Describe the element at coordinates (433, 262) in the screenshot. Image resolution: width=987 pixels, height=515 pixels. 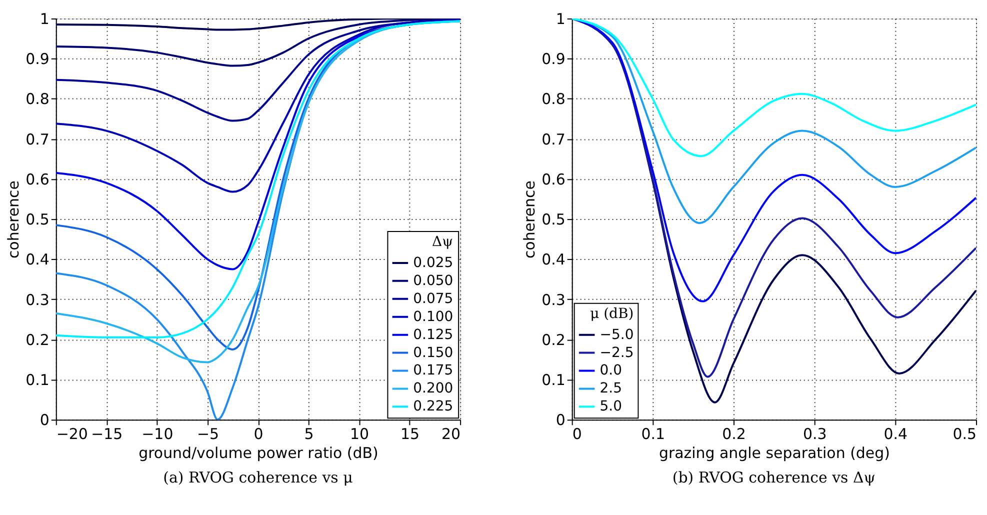
I see `legend-label: 0.025` at that location.